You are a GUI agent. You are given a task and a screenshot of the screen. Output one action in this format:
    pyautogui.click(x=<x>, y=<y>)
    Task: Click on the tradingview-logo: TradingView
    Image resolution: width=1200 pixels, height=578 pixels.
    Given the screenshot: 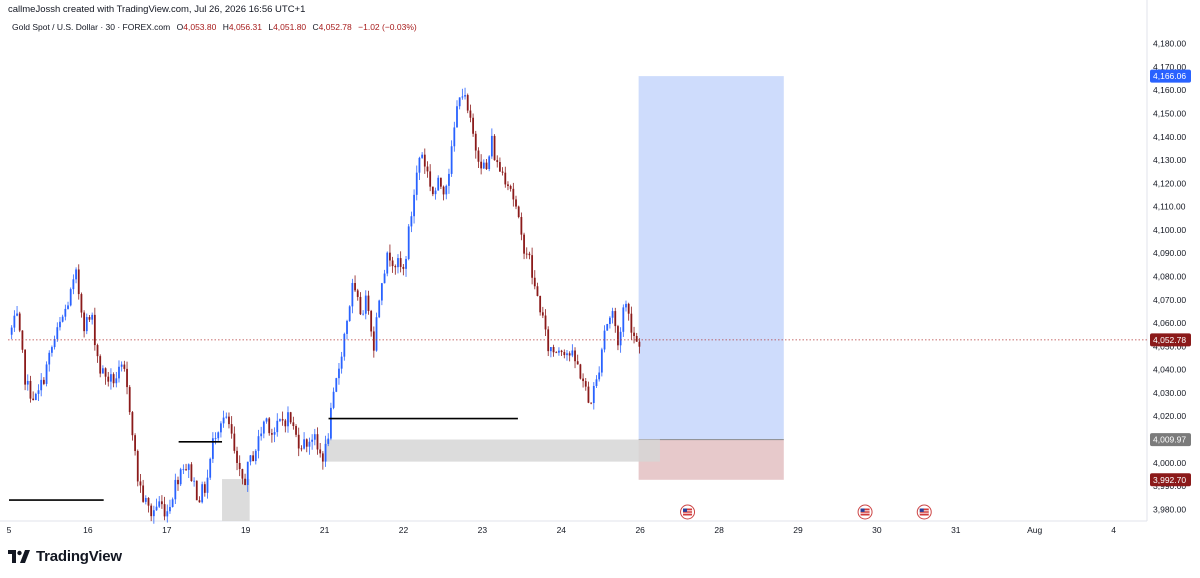 What is the action you would take?
    pyautogui.click(x=65, y=556)
    